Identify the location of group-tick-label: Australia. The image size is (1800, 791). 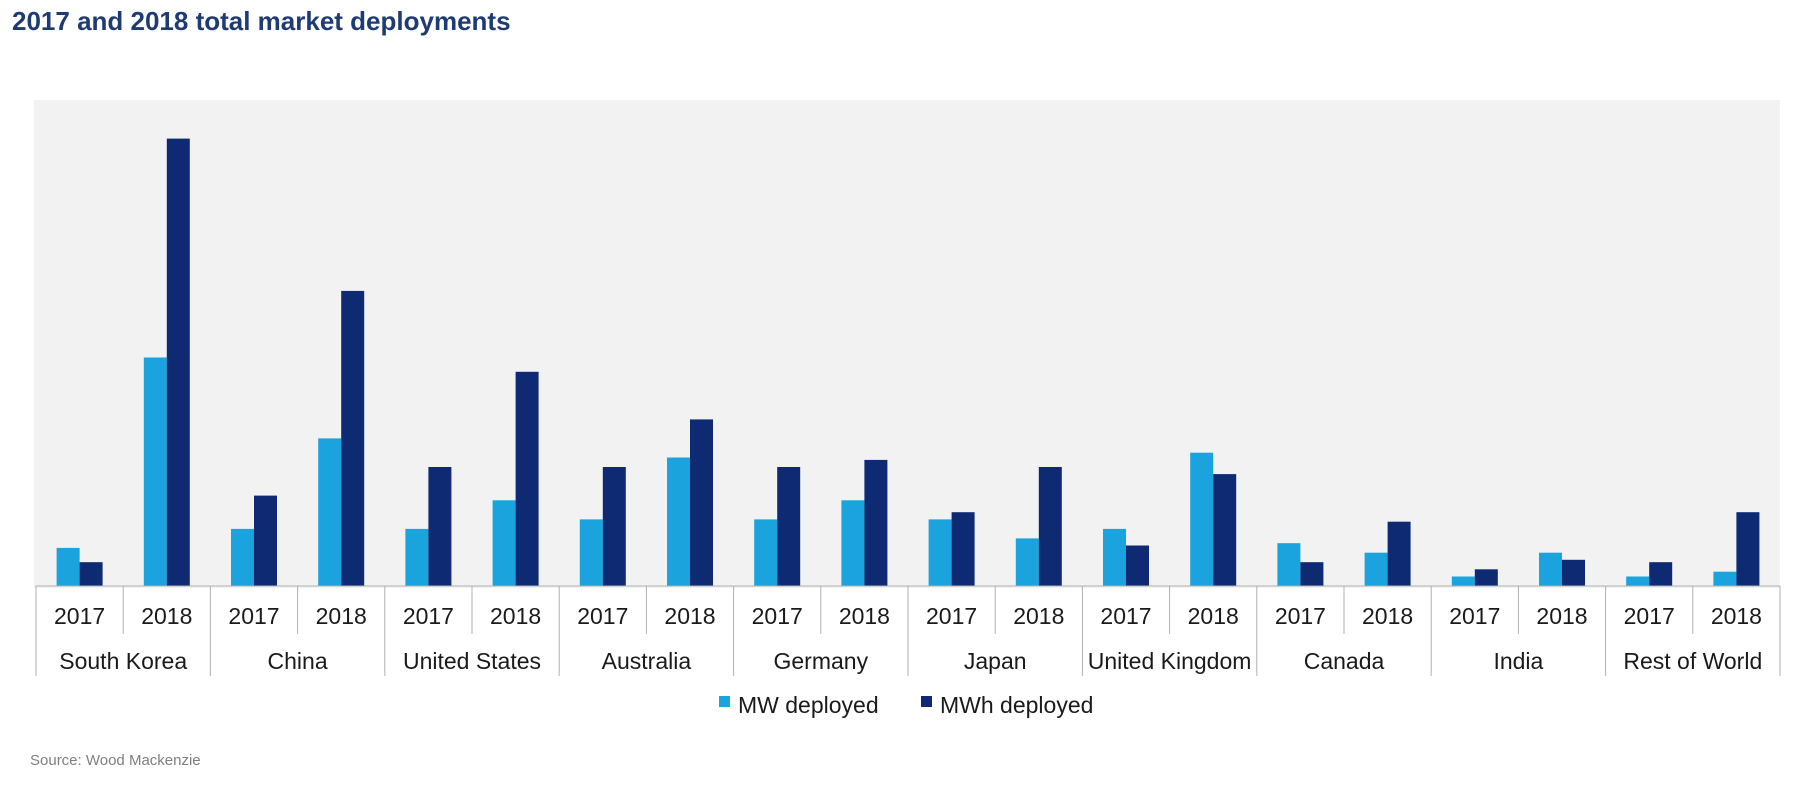
(647, 661).